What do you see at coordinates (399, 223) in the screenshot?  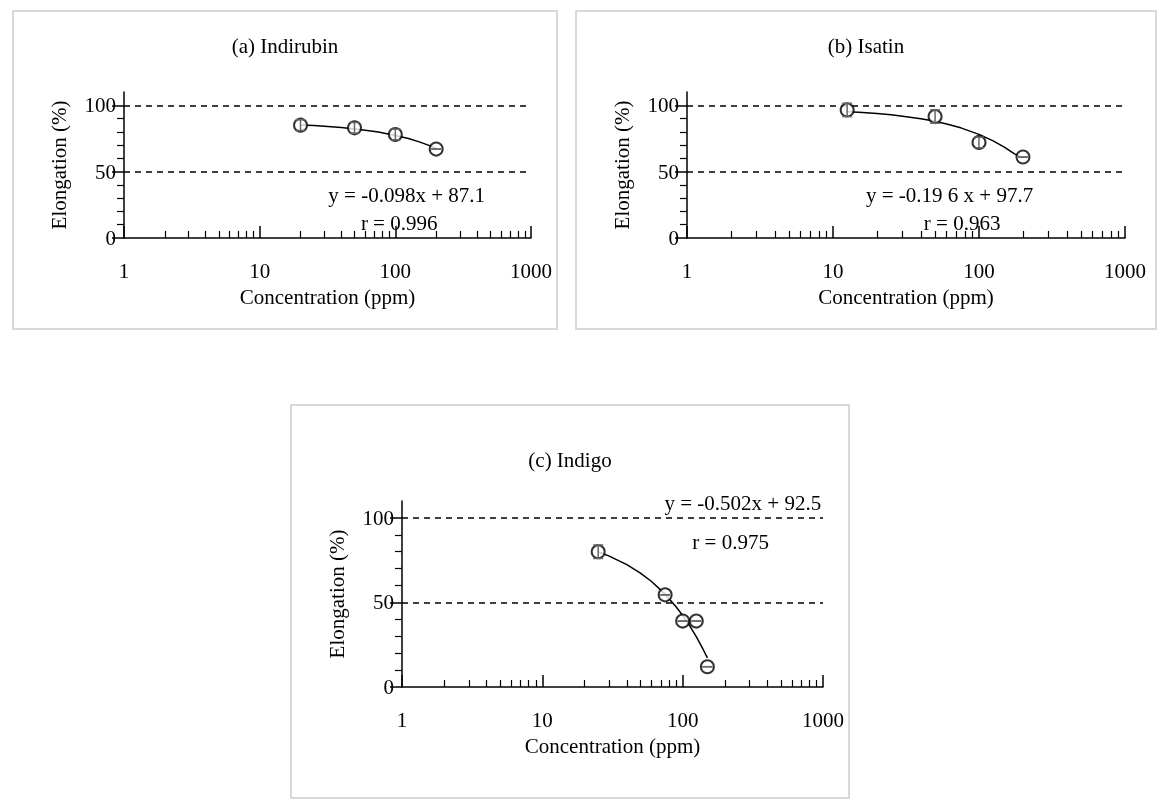 I see `annotation: r = 0.996` at bounding box center [399, 223].